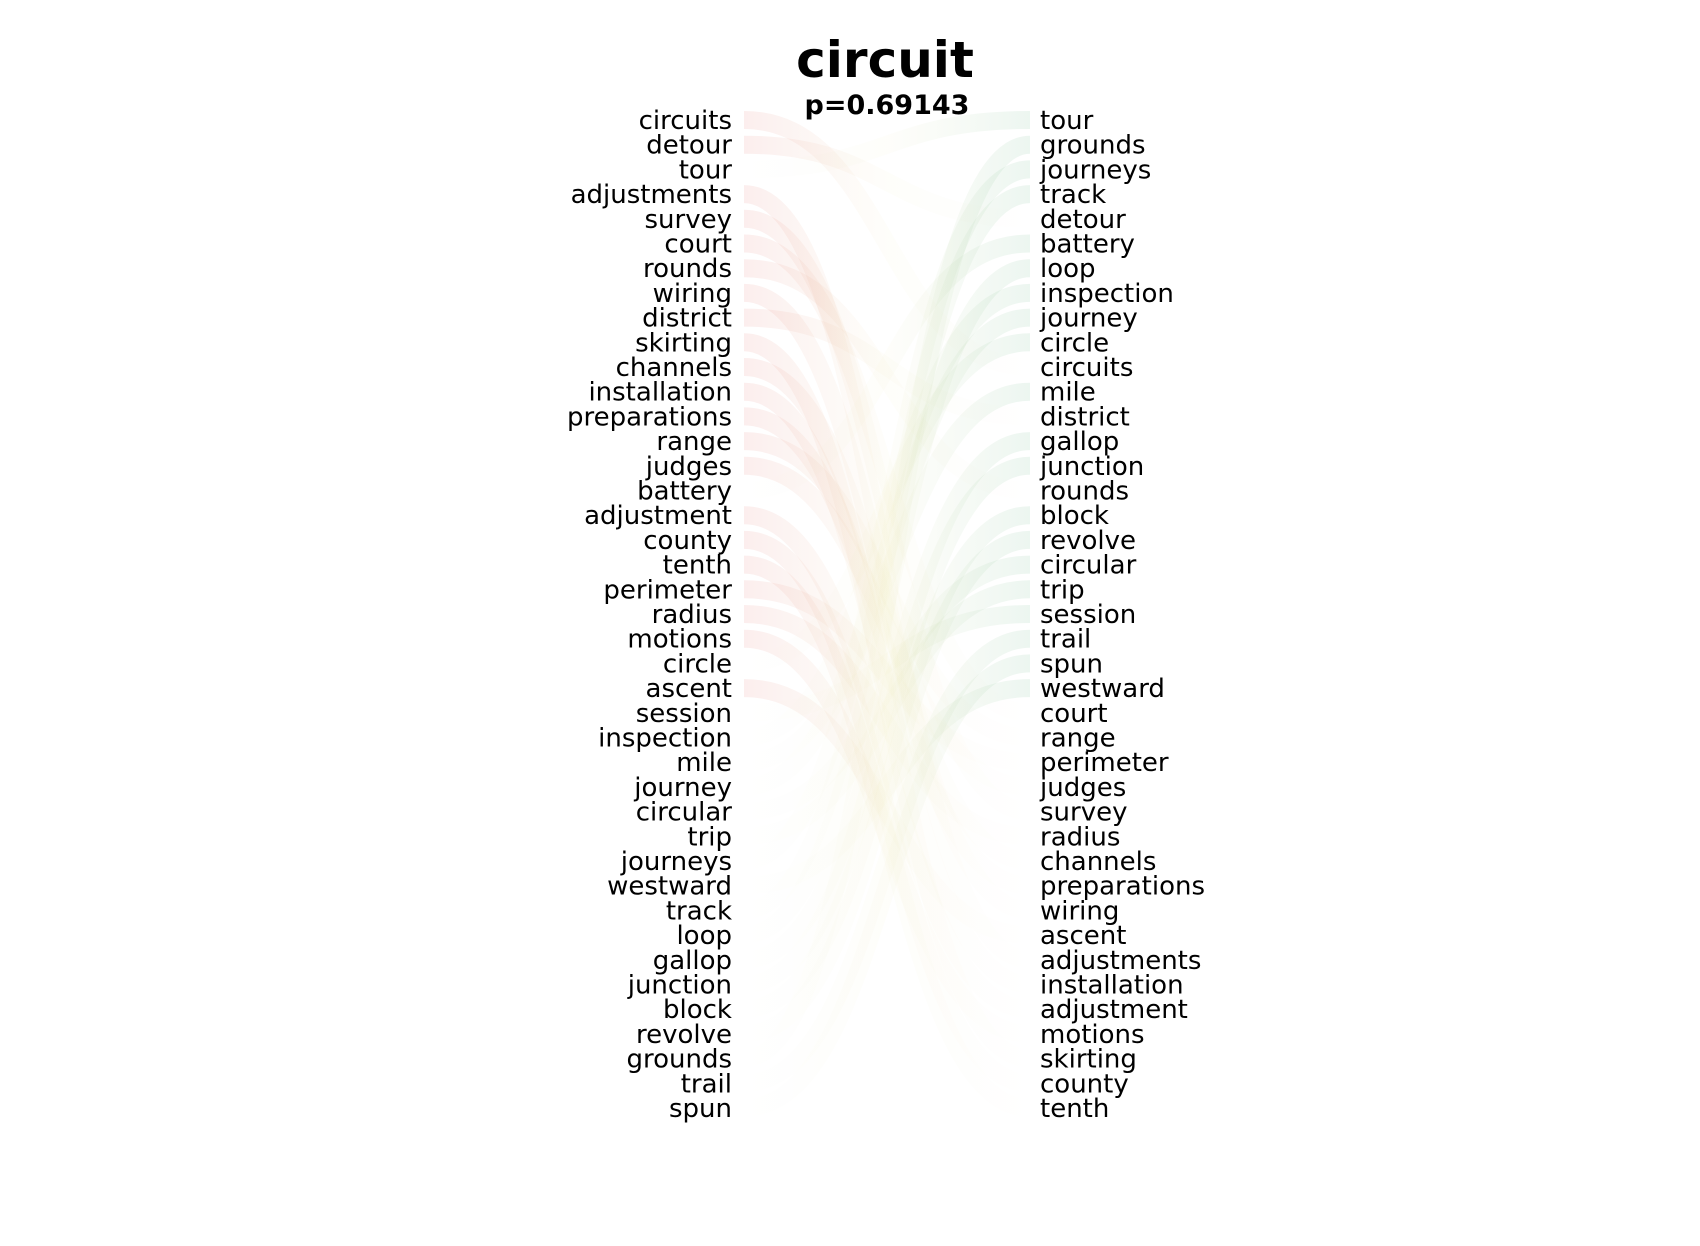  I want to click on left-word: revolve, so click(684, 1035).